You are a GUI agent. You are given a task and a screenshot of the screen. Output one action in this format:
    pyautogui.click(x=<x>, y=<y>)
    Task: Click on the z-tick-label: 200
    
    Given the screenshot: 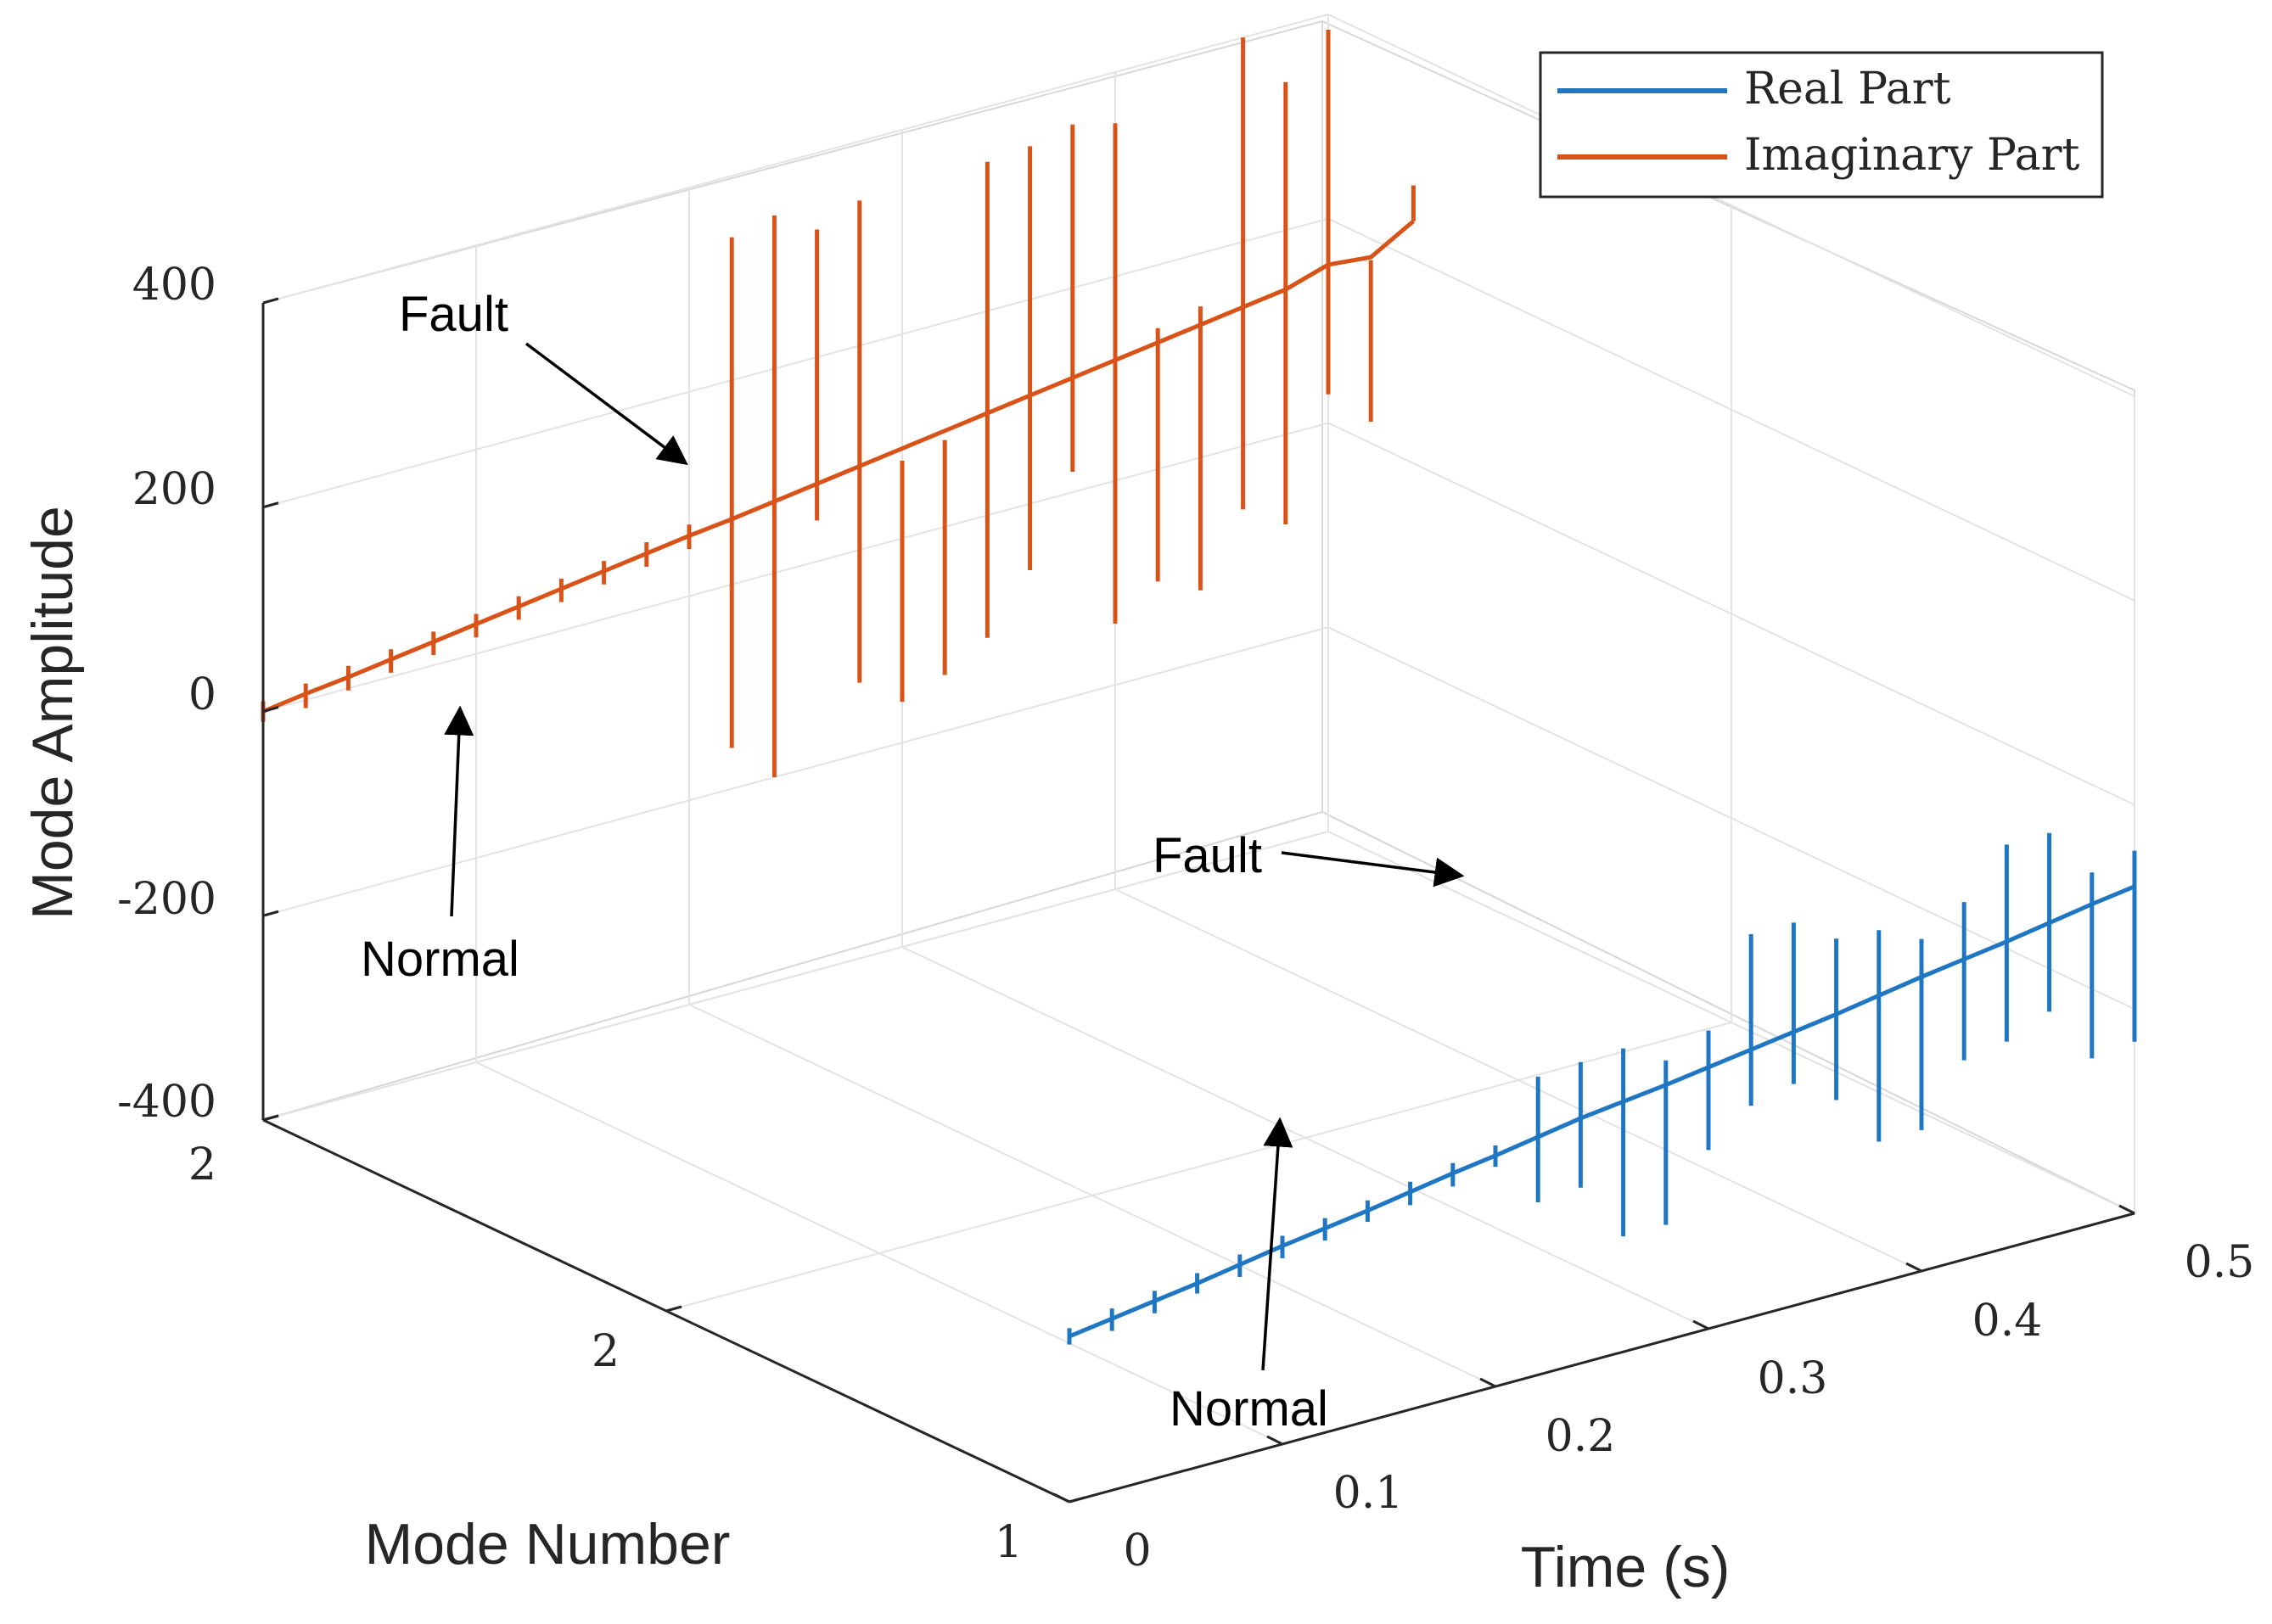 What is the action you would take?
    pyautogui.click(x=174, y=490)
    